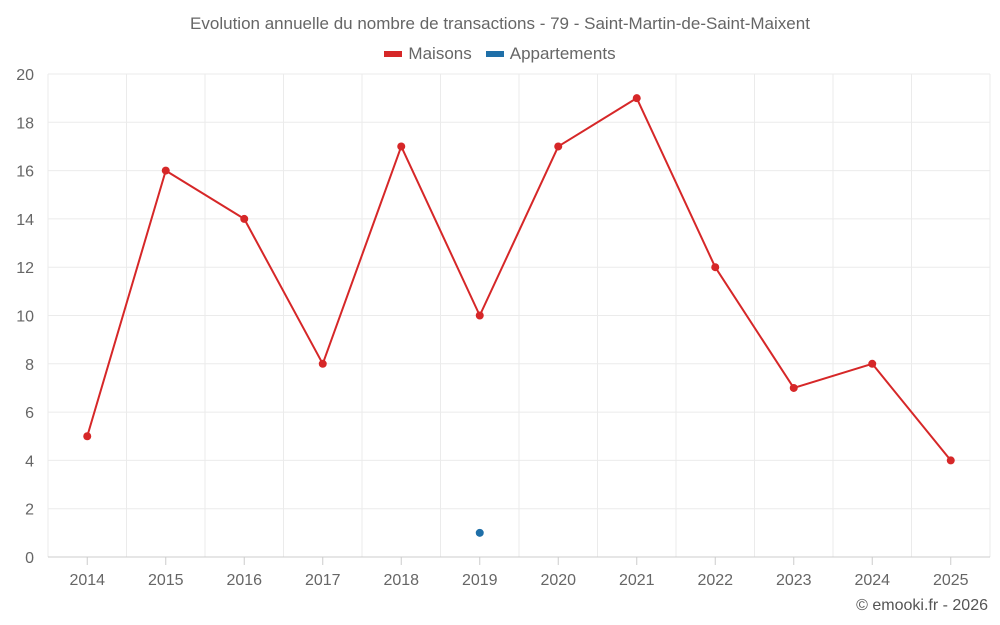  I want to click on legend-item-maisons: Maisons, so click(428, 54).